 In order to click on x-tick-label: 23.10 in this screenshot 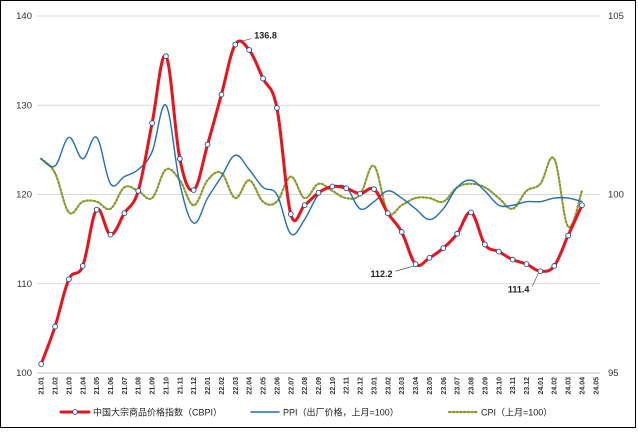, I will do `click(499, 386)`.